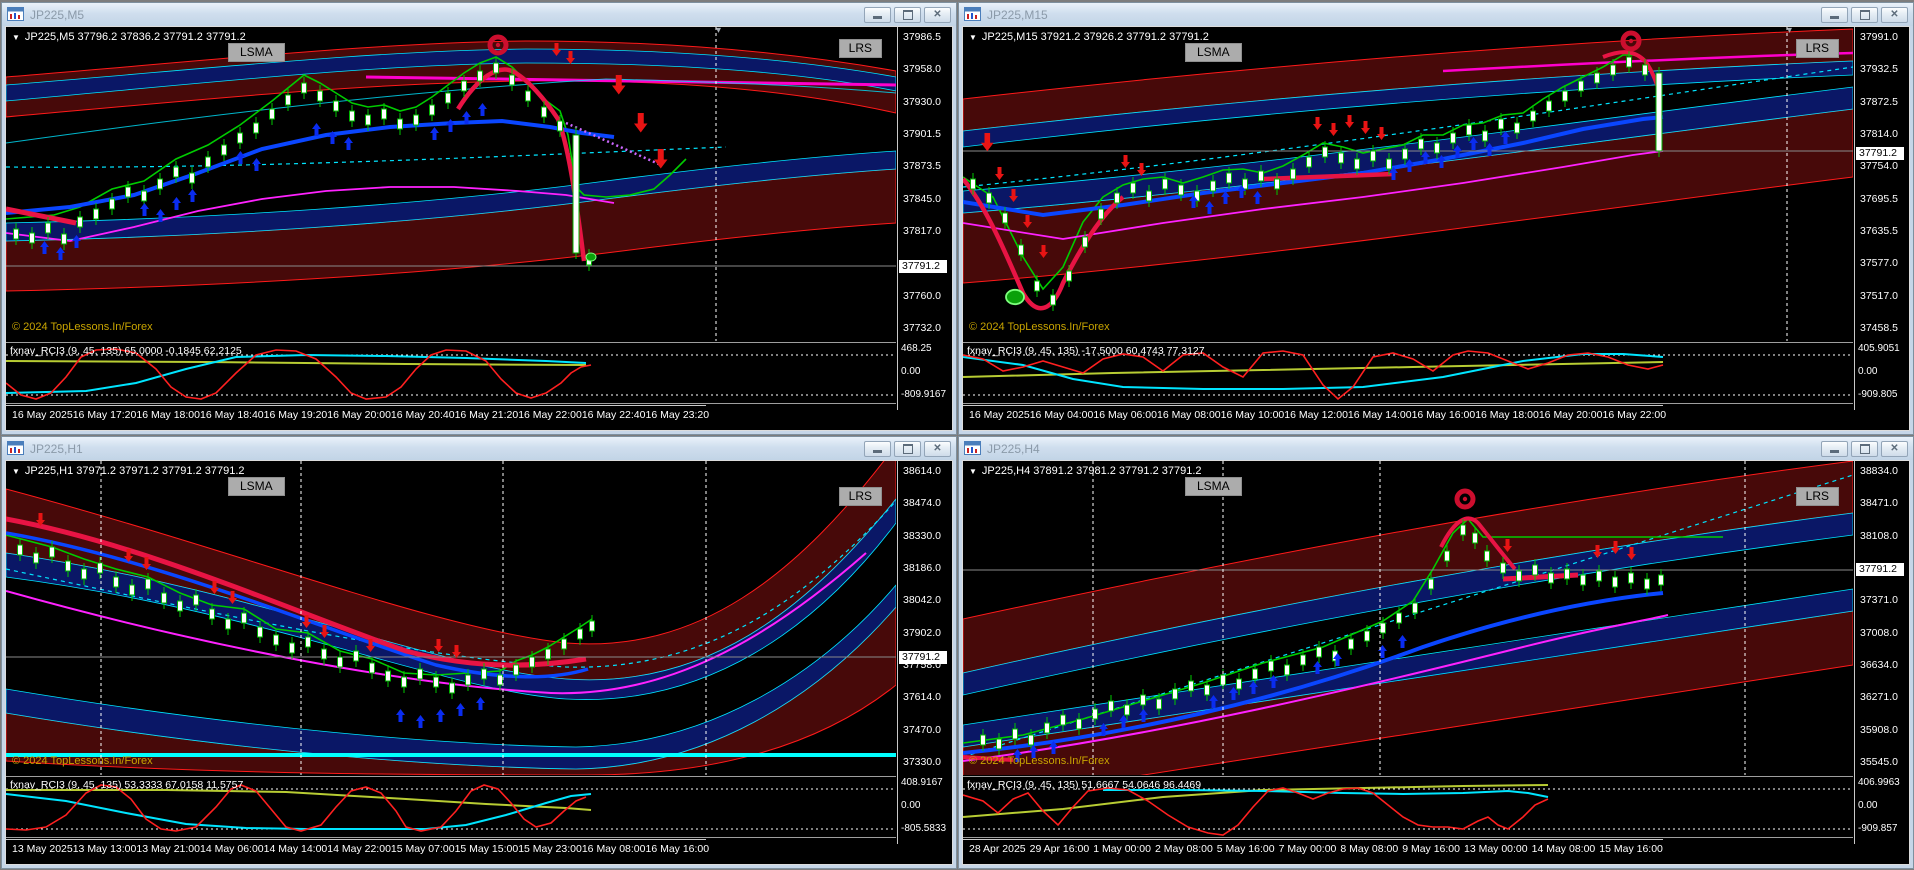 The height and width of the screenshot is (870, 1914). What do you see at coordinates (1436, 14) in the screenshot?
I see `window-titlebar: JP225,M15 ✕` at bounding box center [1436, 14].